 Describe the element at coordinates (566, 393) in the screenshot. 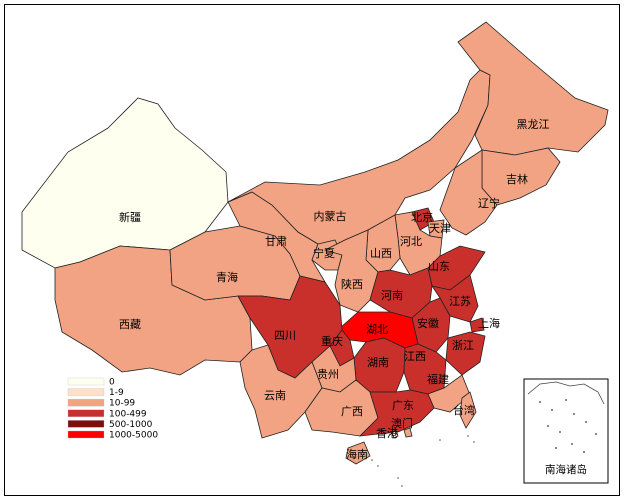

I see `inset-coastline` at that location.